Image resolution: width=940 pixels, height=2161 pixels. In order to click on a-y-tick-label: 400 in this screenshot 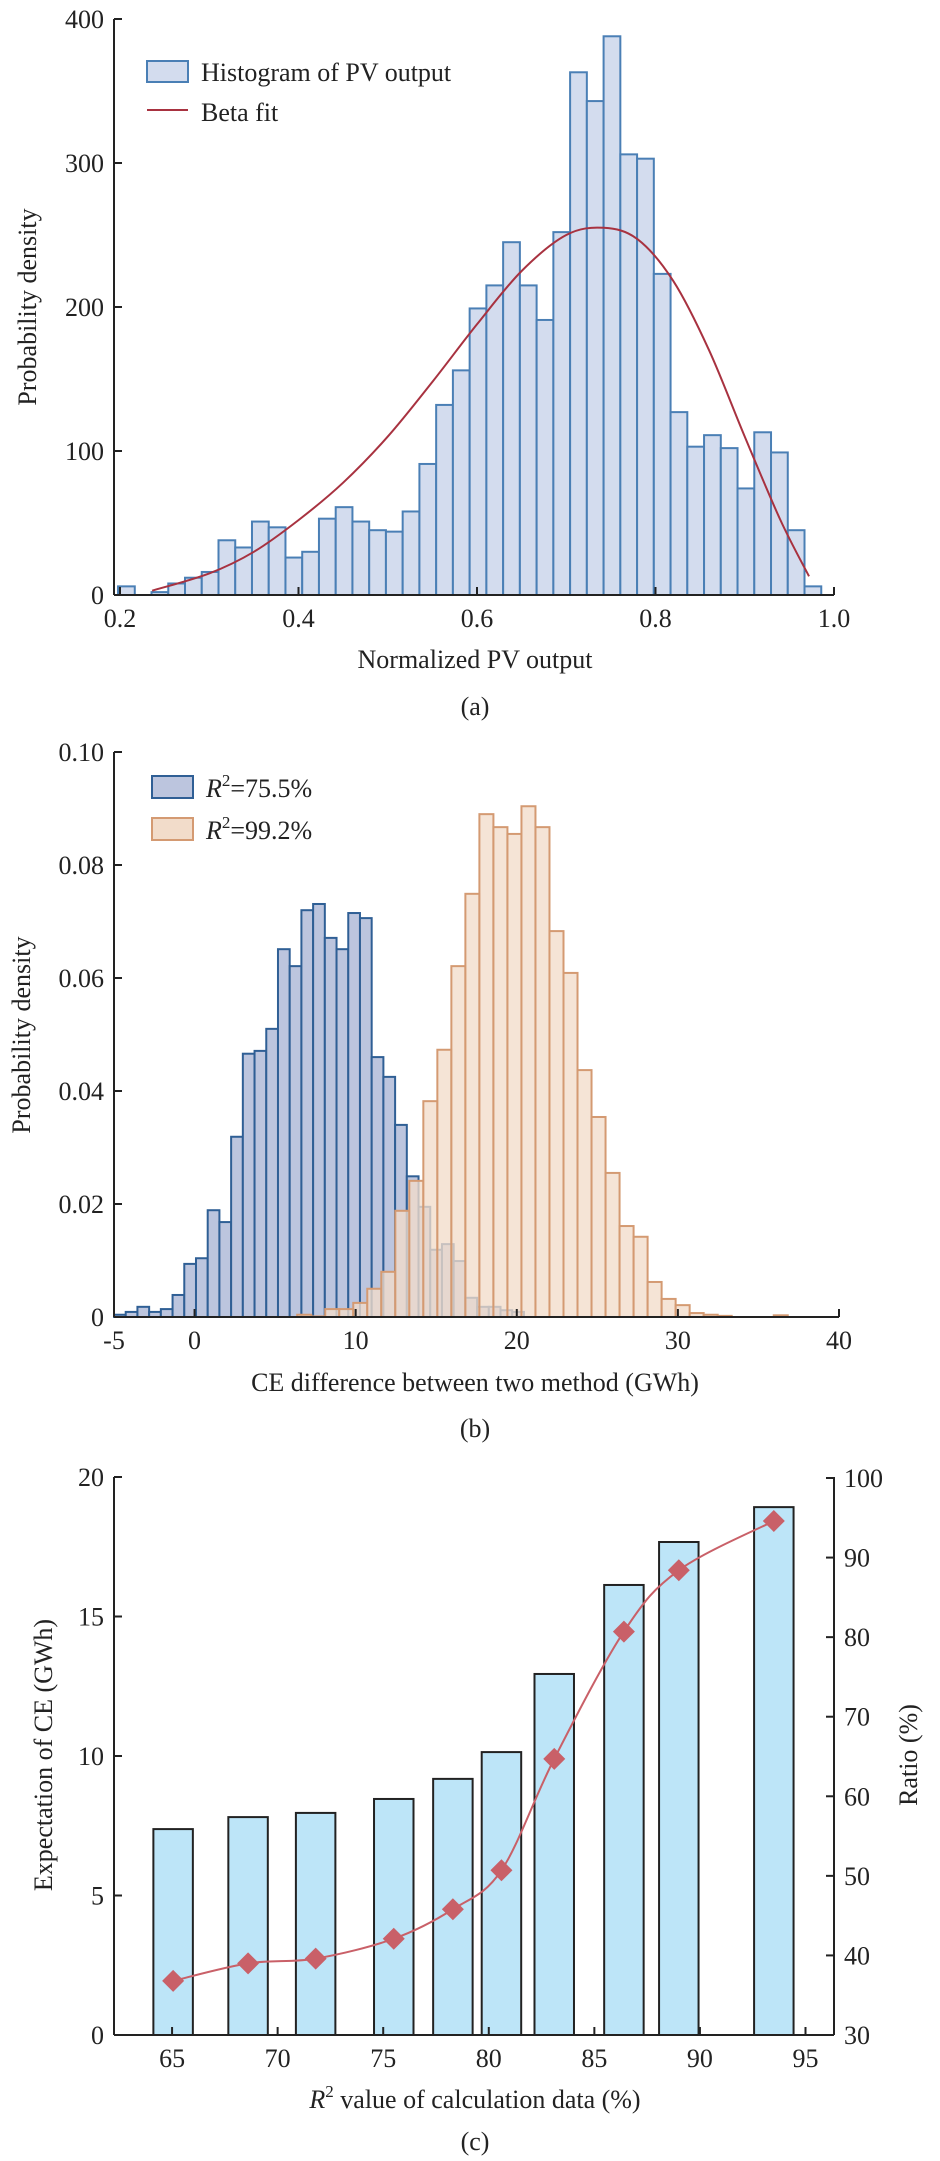, I will do `click(84, 19)`.